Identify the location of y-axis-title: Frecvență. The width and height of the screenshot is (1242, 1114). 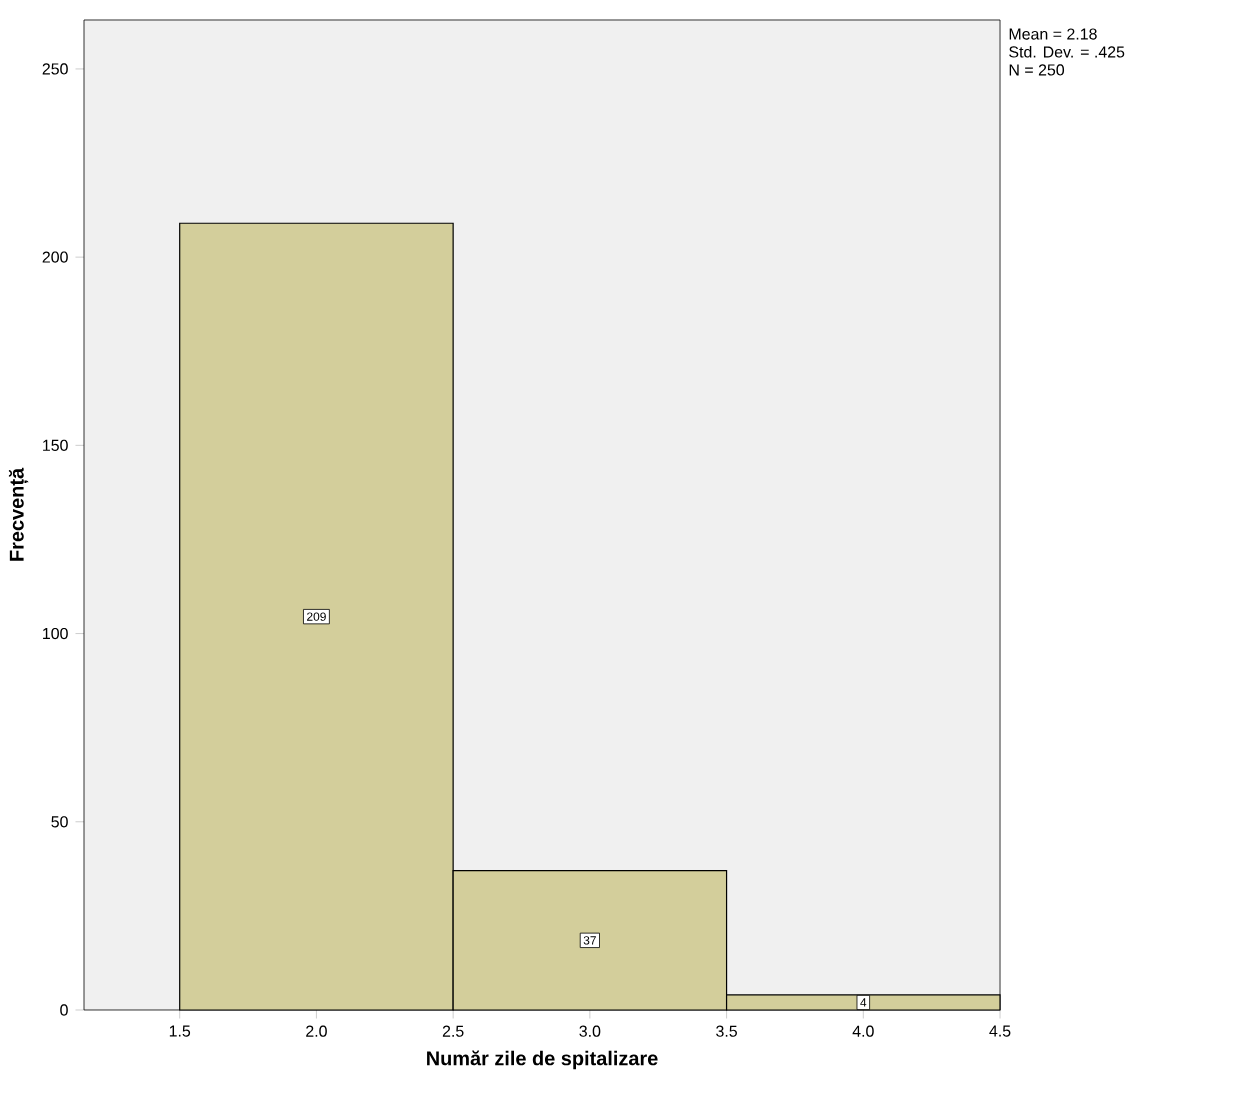
(18, 514).